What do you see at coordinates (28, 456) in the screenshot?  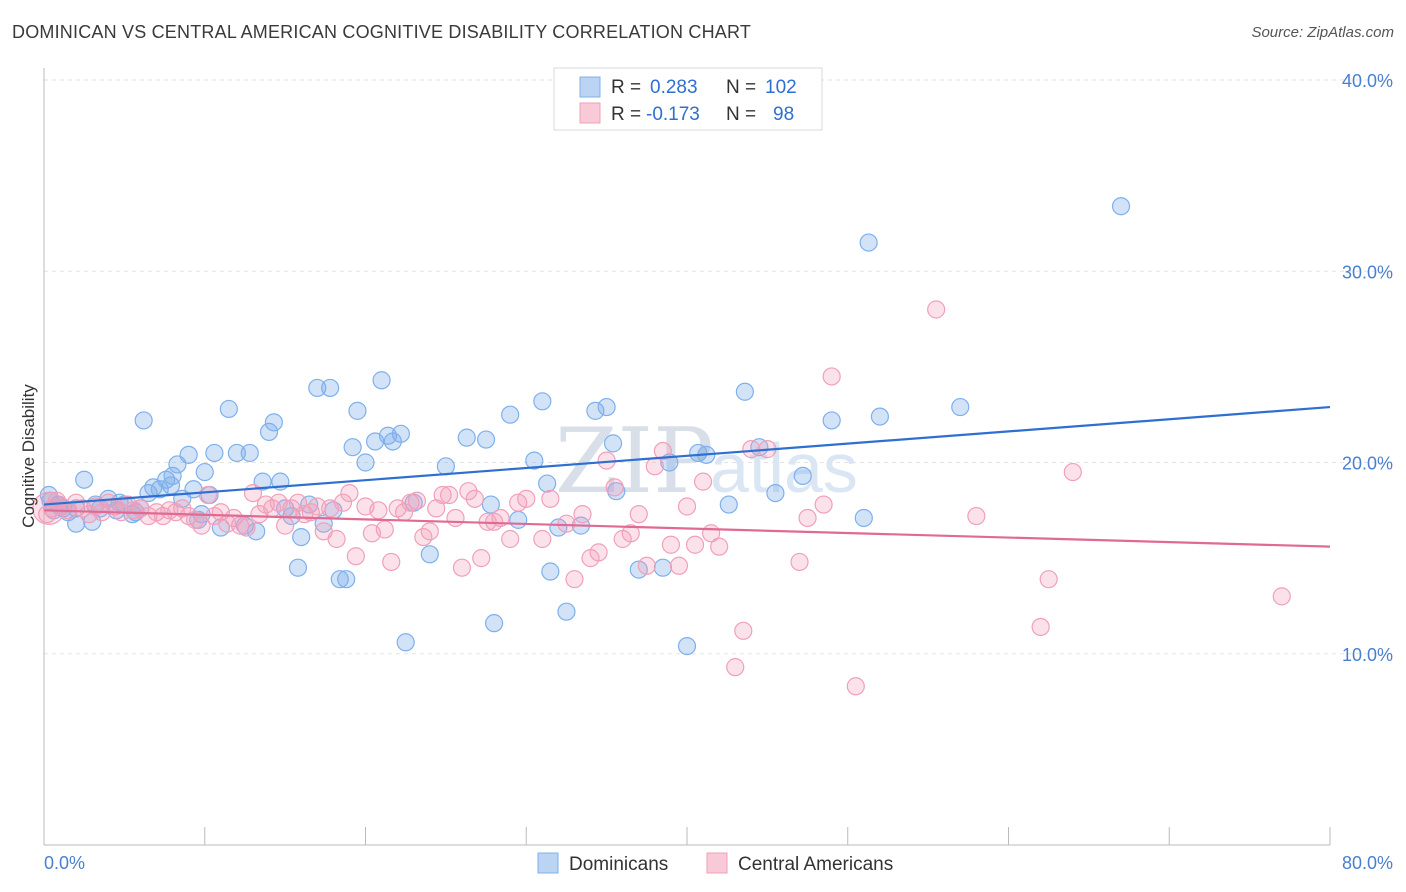 I see `y-axis-label: Cognitive Disability` at bounding box center [28, 456].